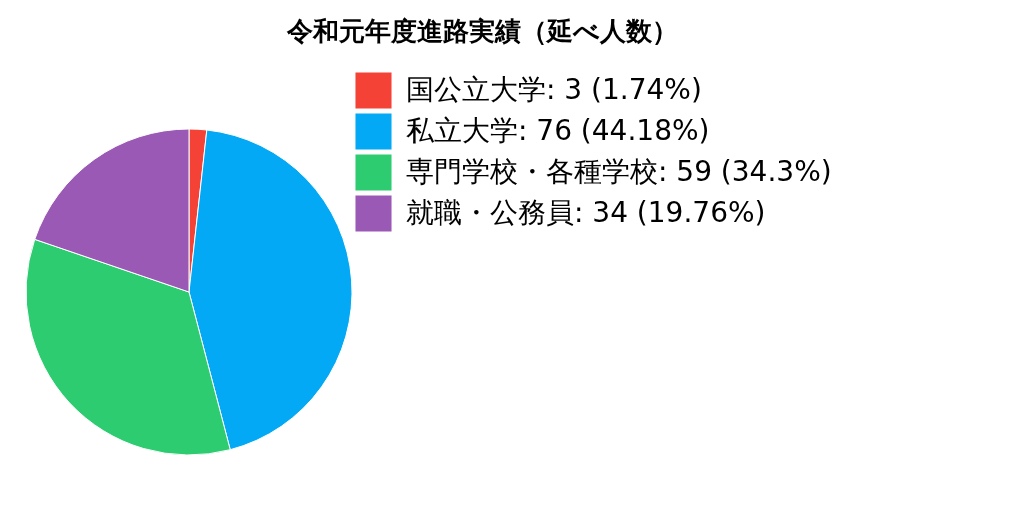 This screenshot has height=512, width=1024. What do you see at coordinates (481, 31) in the screenshot?
I see `chart-title: 令和元年度進路実績（延べ人数）` at bounding box center [481, 31].